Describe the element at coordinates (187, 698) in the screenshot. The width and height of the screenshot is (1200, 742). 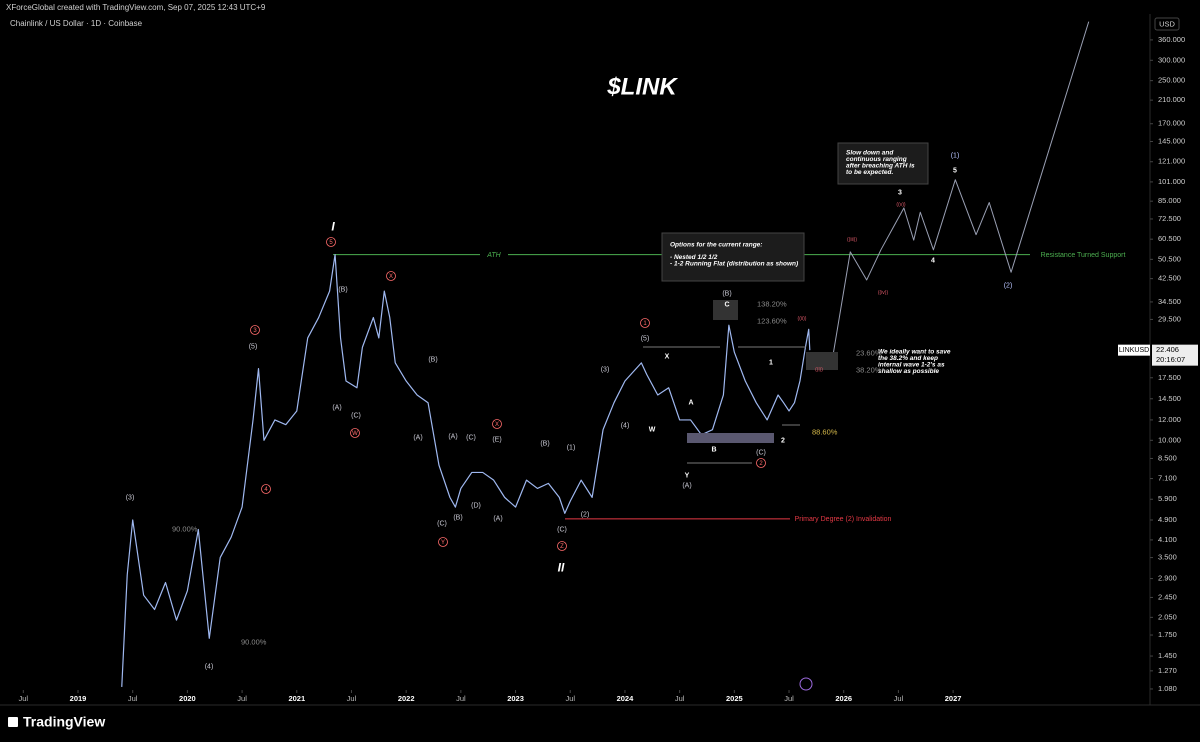
I see `x-tick-label: 2020` at that location.